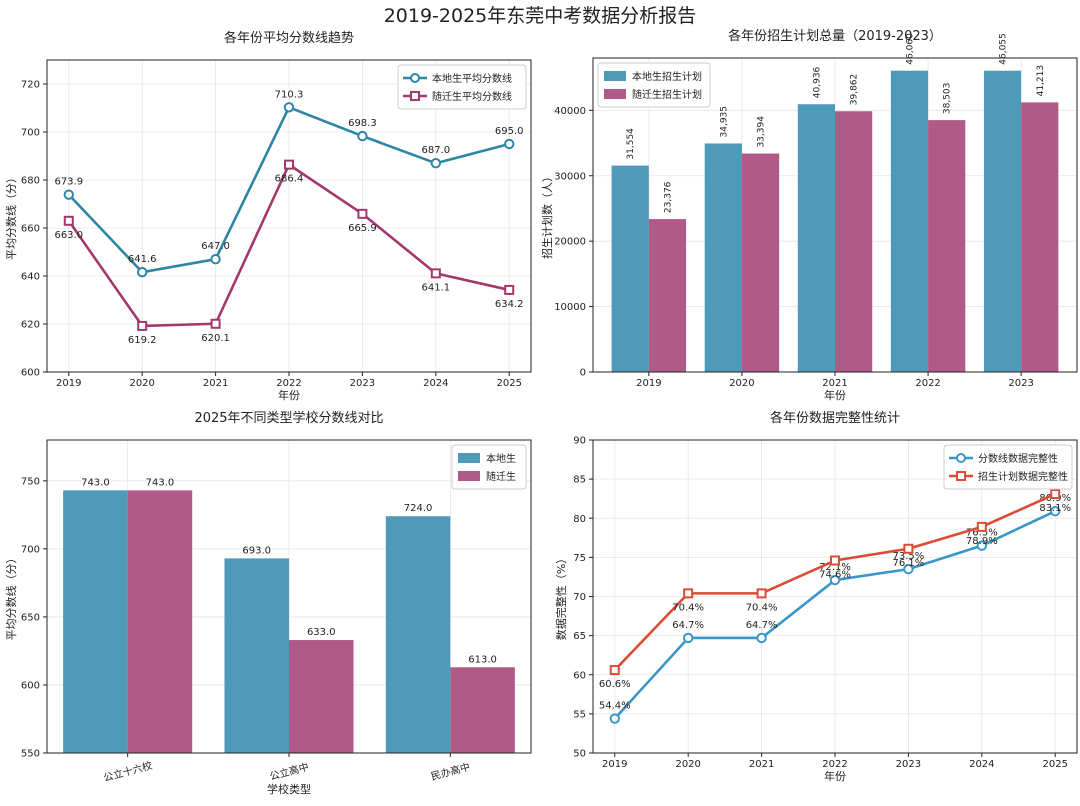  What do you see at coordinates (1040, 237) in the screenshot?
I see `bar-随迁生招生计划-2023` at bounding box center [1040, 237].